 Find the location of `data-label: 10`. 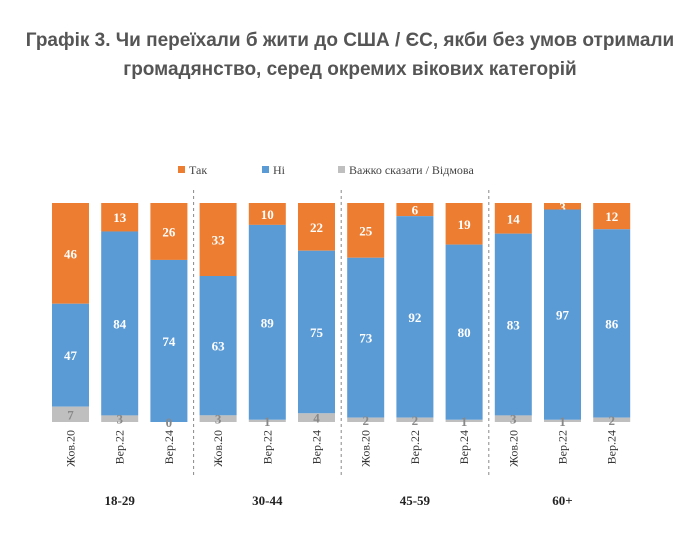

data-label: 10 is located at coordinates (267, 214).